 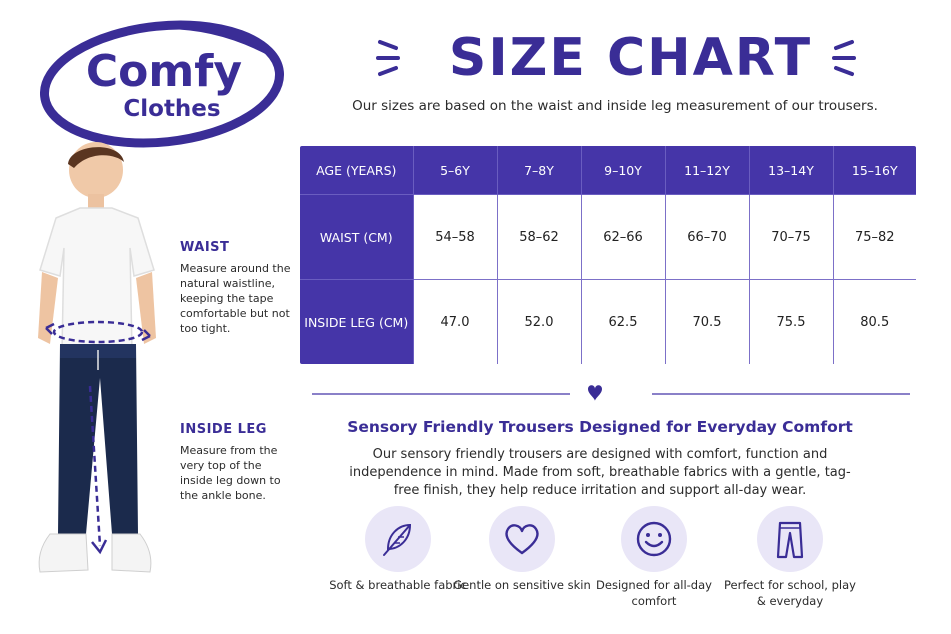 What do you see at coordinates (164, 71) in the screenshot?
I see `logo-line1: Comfy` at bounding box center [164, 71].